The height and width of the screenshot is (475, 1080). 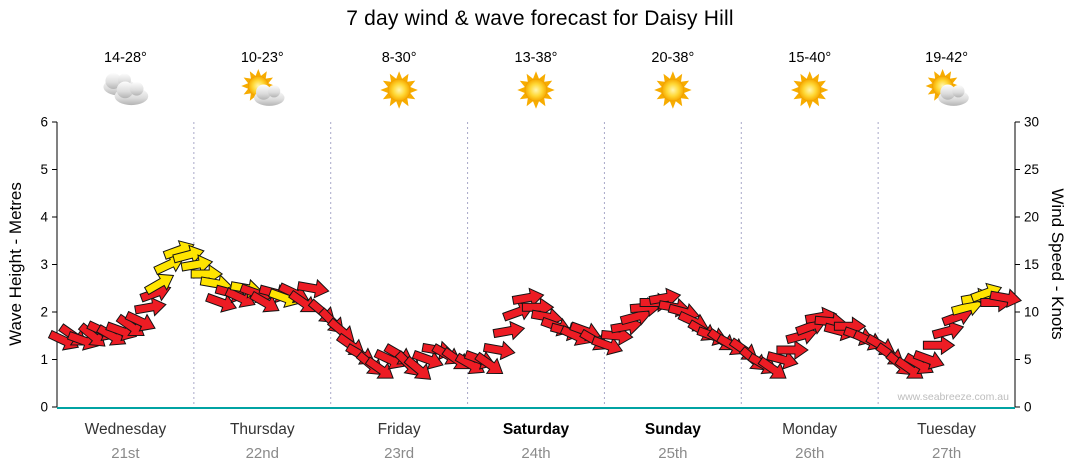 I want to click on temp-label: 10-23°, so click(x=262, y=58).